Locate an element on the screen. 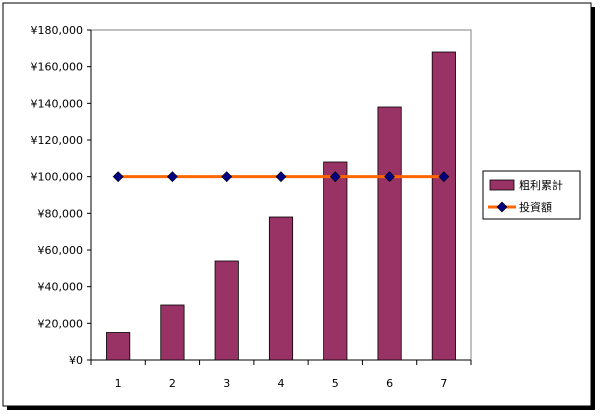  legend-swatch-marker is located at coordinates (502, 207).